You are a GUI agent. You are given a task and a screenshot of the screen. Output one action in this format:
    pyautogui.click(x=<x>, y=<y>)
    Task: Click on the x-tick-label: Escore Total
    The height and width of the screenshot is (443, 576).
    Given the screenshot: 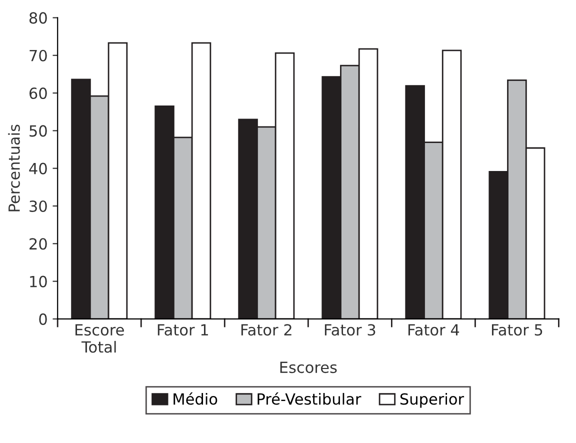 What is the action you would take?
    pyautogui.click(x=100, y=338)
    